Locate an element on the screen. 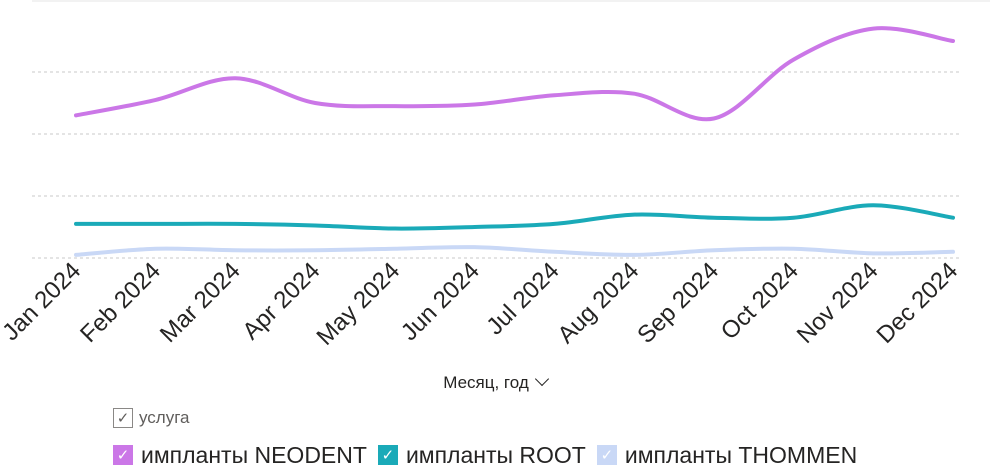  chevron-down-icon is located at coordinates (541, 379).